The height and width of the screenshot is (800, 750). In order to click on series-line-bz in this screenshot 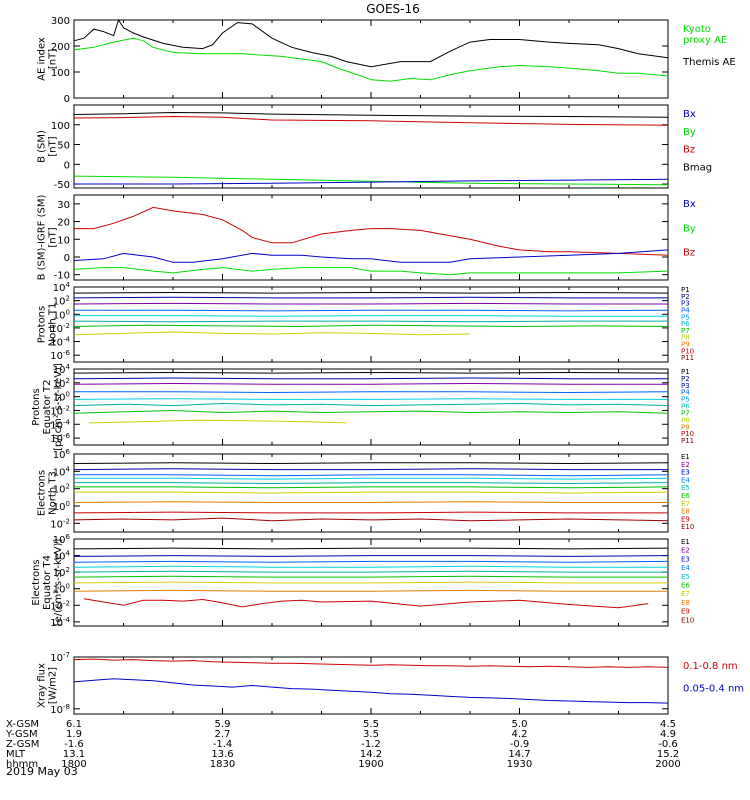, I will do `click(371, 120)`.